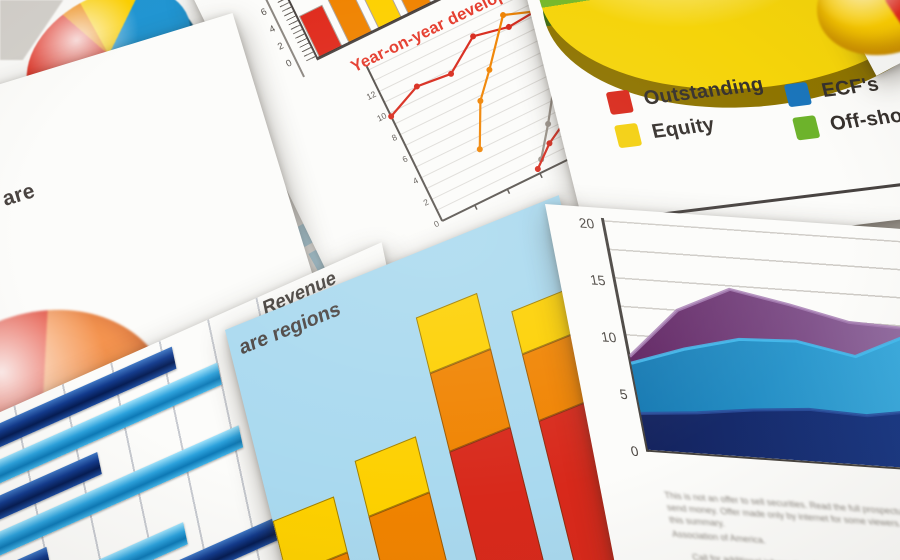  Describe the element at coordinates (405, 158) in the screenshot. I see `svg-text: 6` at that location.